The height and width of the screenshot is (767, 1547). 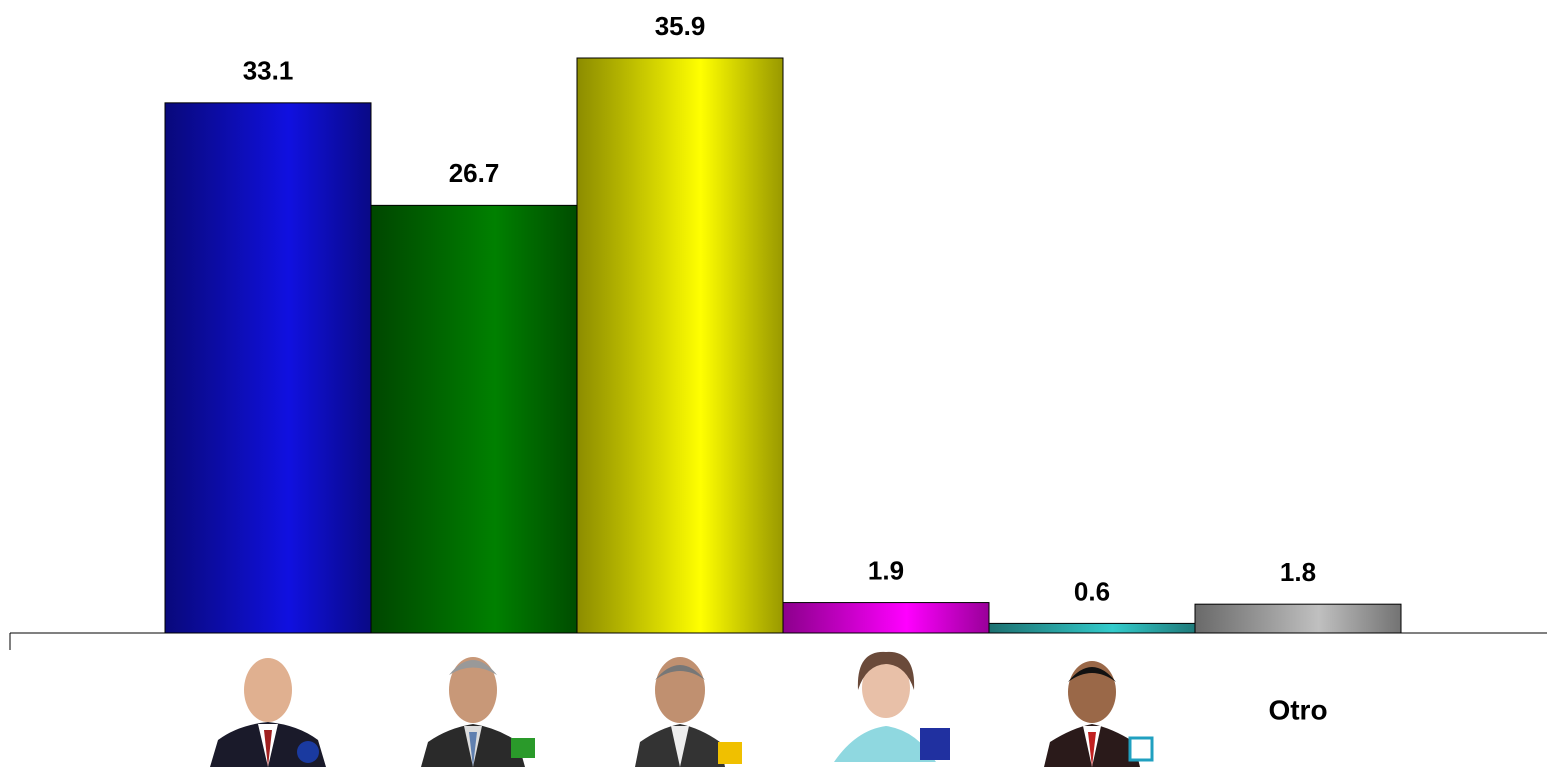 I want to click on value-label: 0.6, so click(x=1092, y=591).